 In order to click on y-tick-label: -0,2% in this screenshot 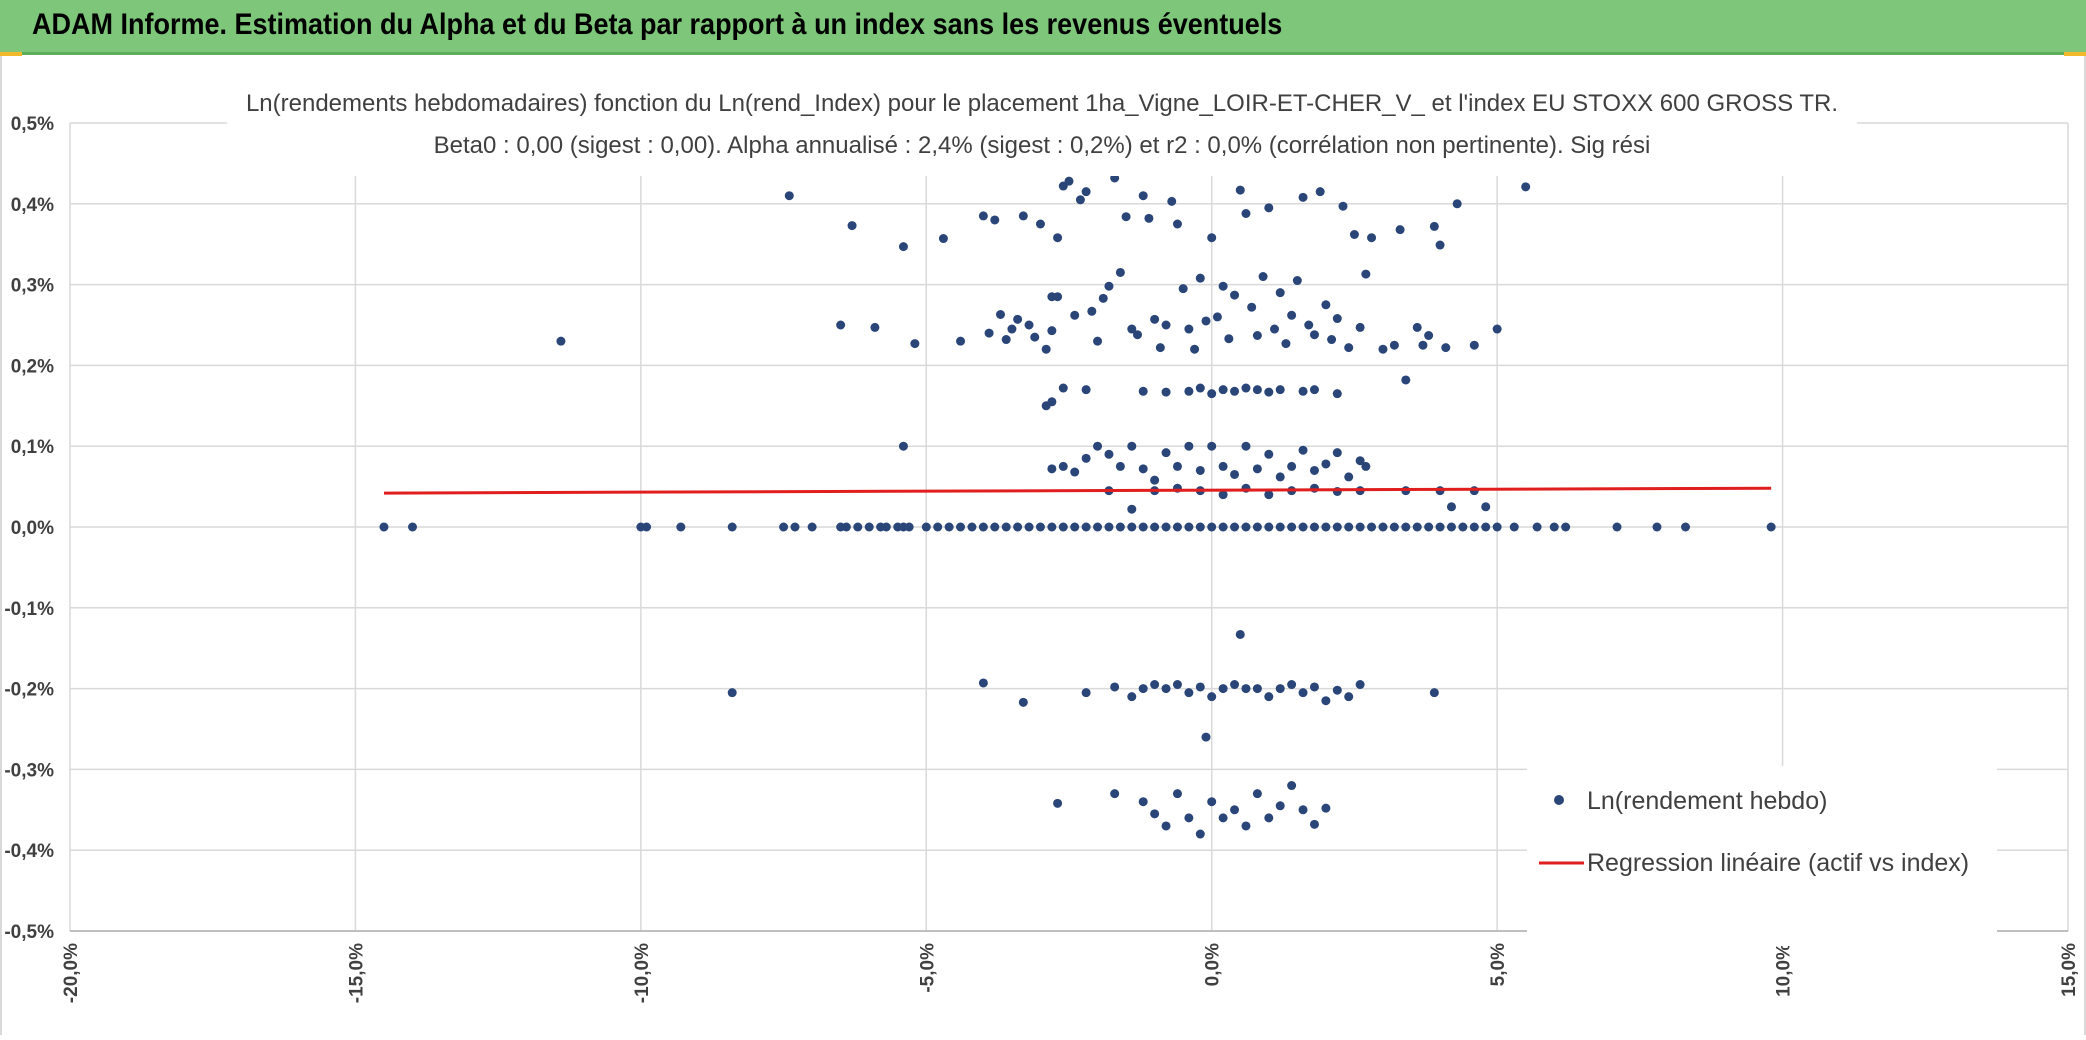, I will do `click(29, 690)`.